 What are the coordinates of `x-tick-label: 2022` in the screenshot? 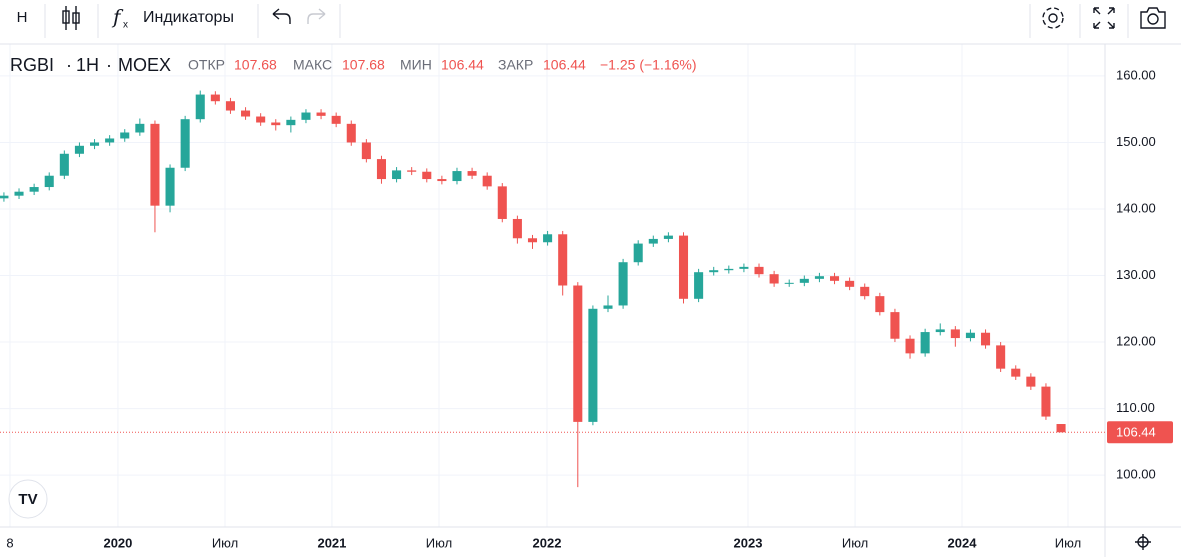 It's located at (547, 542).